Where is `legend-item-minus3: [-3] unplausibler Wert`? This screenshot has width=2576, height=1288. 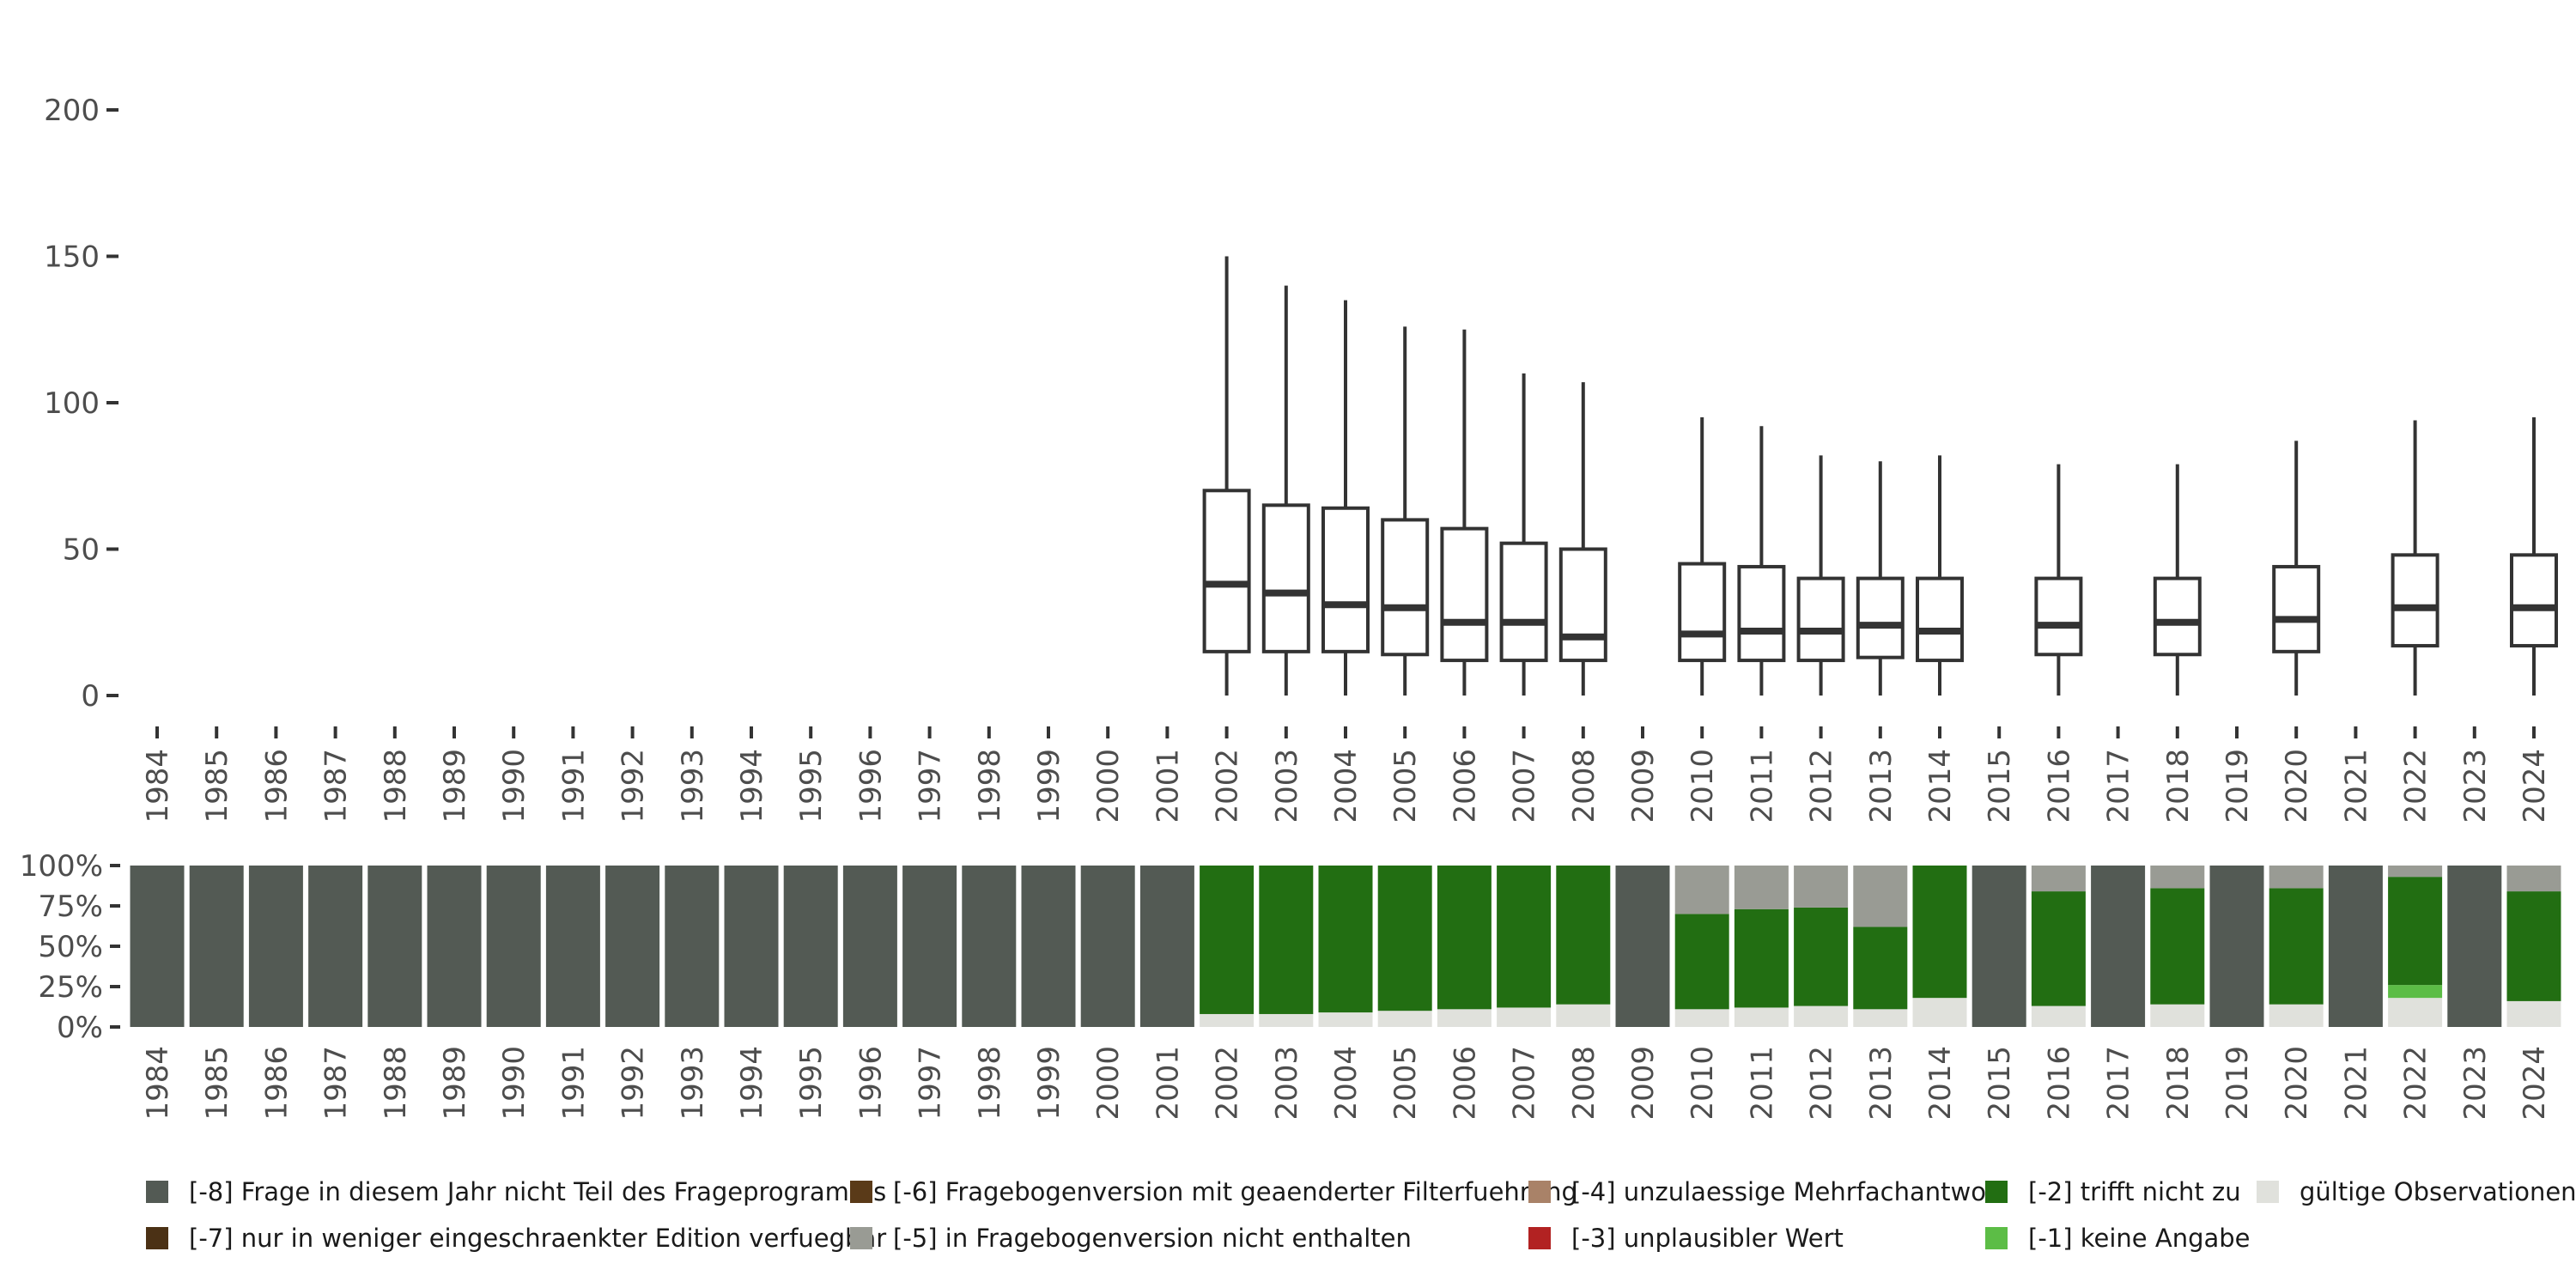 legend-item-minus3: [-3] unplausibler Wert is located at coordinates (1686, 1238).